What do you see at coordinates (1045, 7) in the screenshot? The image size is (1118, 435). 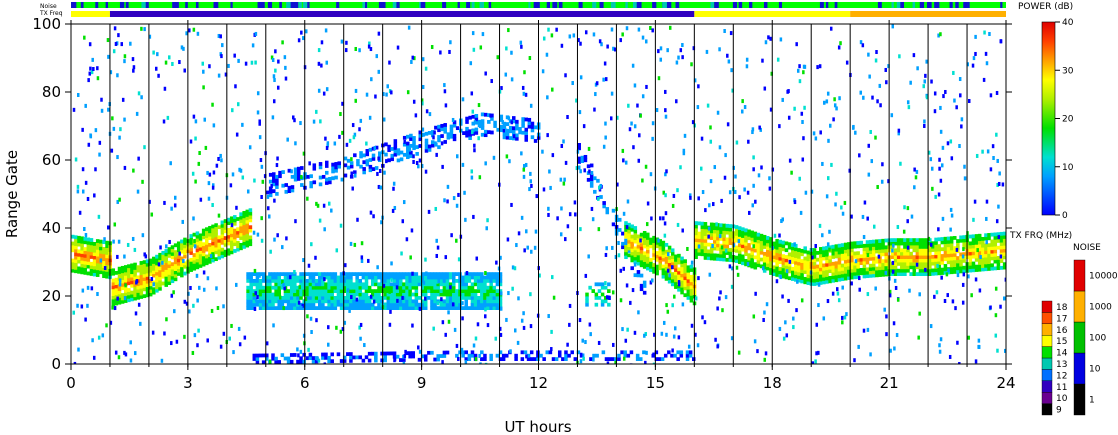 I see `power-colorbar-title: POWER (dB)` at bounding box center [1045, 7].